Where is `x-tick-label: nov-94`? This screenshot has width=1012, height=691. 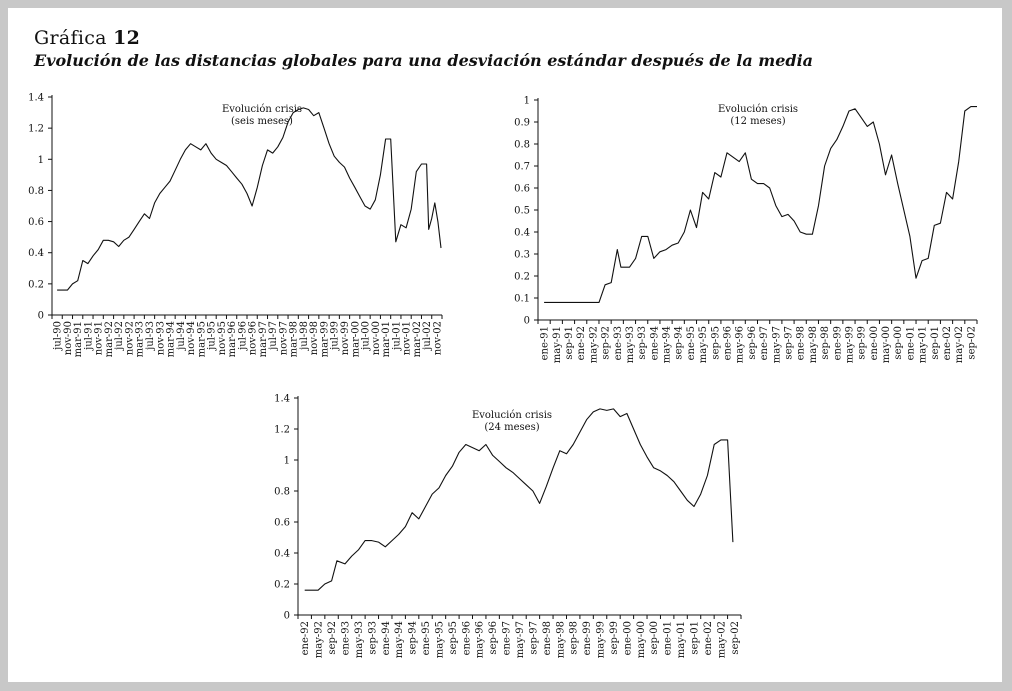
x-tick-label: nov-94 is located at coordinates (191, 338).